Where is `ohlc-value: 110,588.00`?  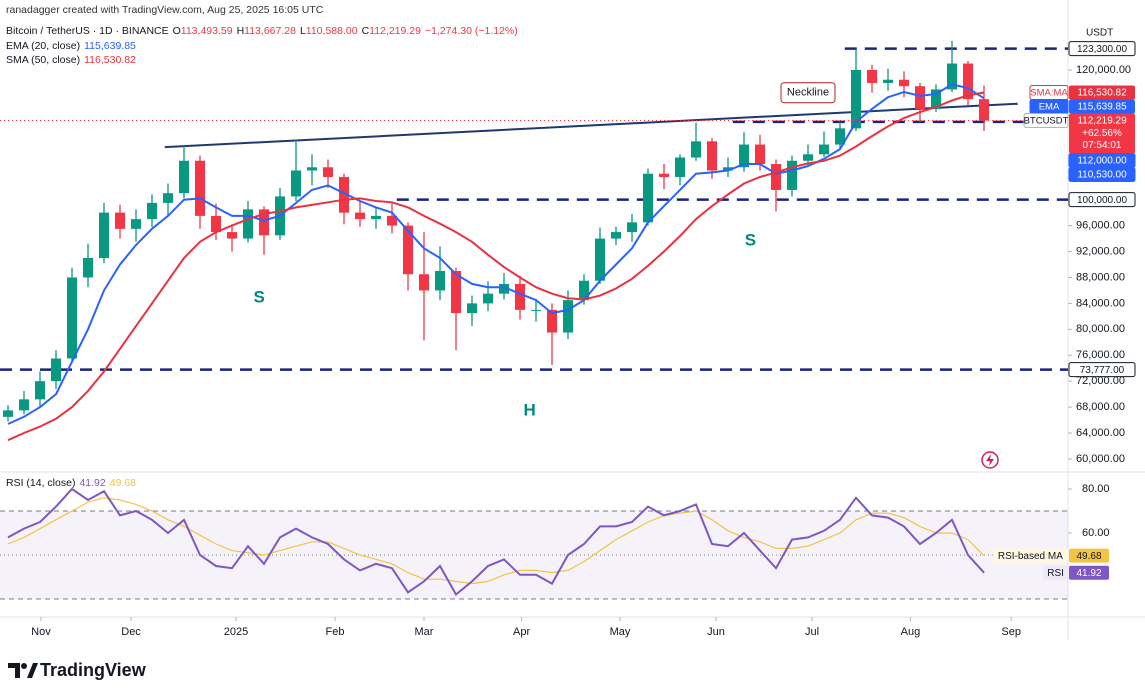 ohlc-value: 110,588.00 is located at coordinates (332, 31).